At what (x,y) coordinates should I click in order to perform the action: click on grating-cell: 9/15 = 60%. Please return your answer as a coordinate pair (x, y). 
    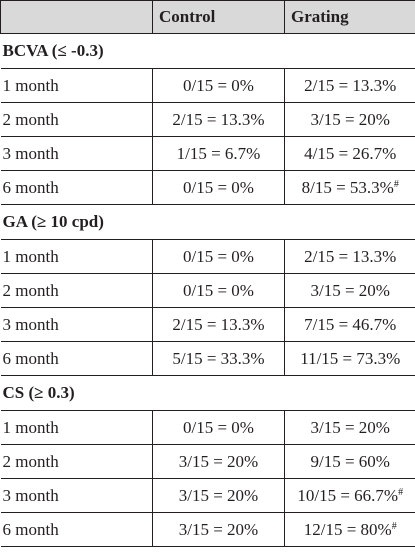
    Looking at the image, I should click on (349, 461).